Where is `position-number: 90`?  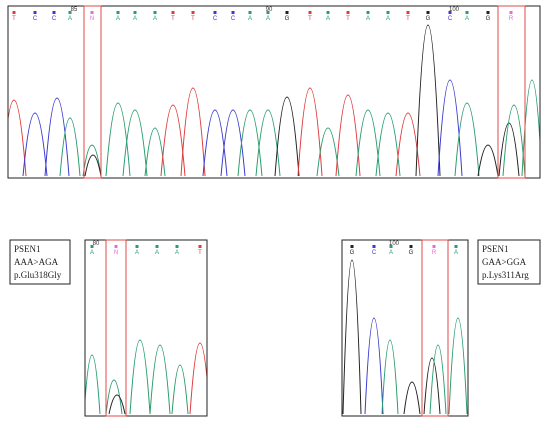
position-number: 90 is located at coordinates (269, 10).